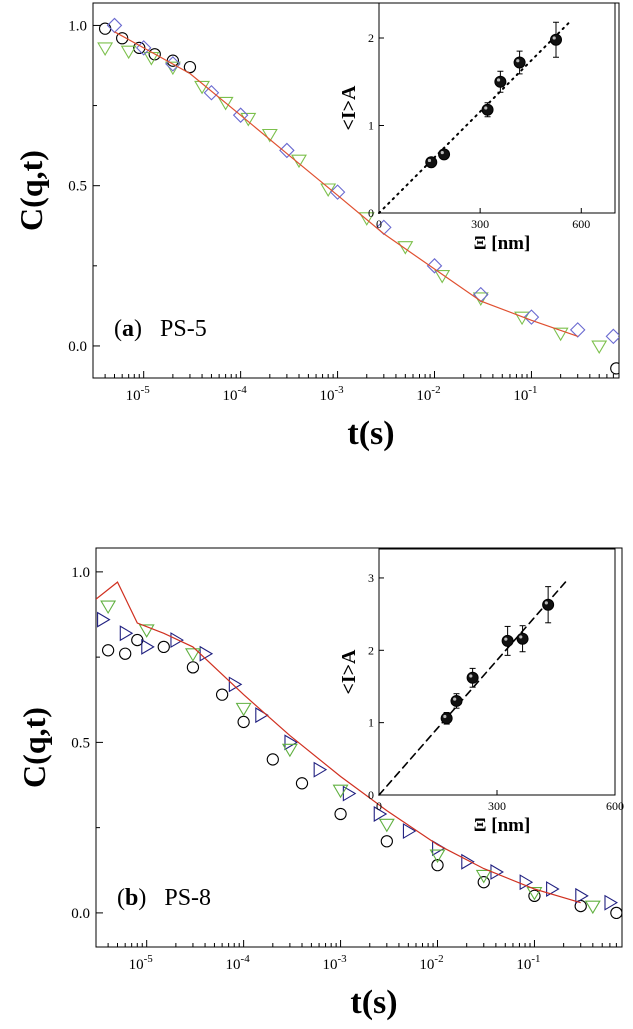 The width and height of the screenshot is (633, 1029). Describe the element at coordinates (475, 116) in the screenshot. I see `inset-marks-a` at that location.